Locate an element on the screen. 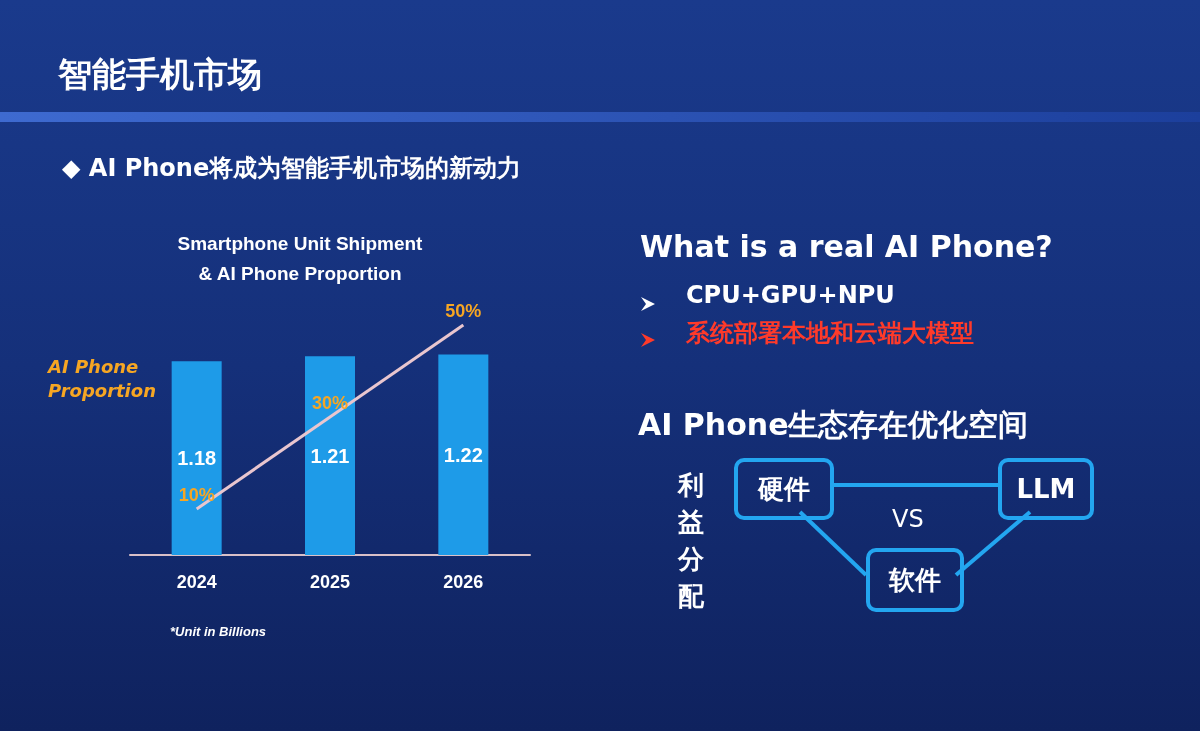 The width and height of the screenshot is (1200, 731). text: 利益分配 is located at coordinates (690, 541).